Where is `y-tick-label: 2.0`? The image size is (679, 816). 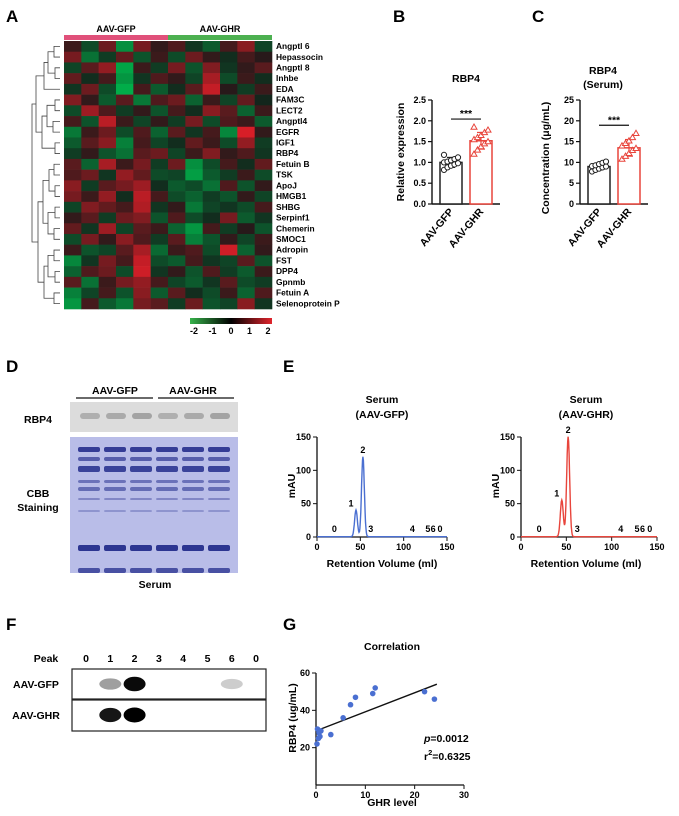 y-tick-label: 2.0 is located at coordinates (419, 121).